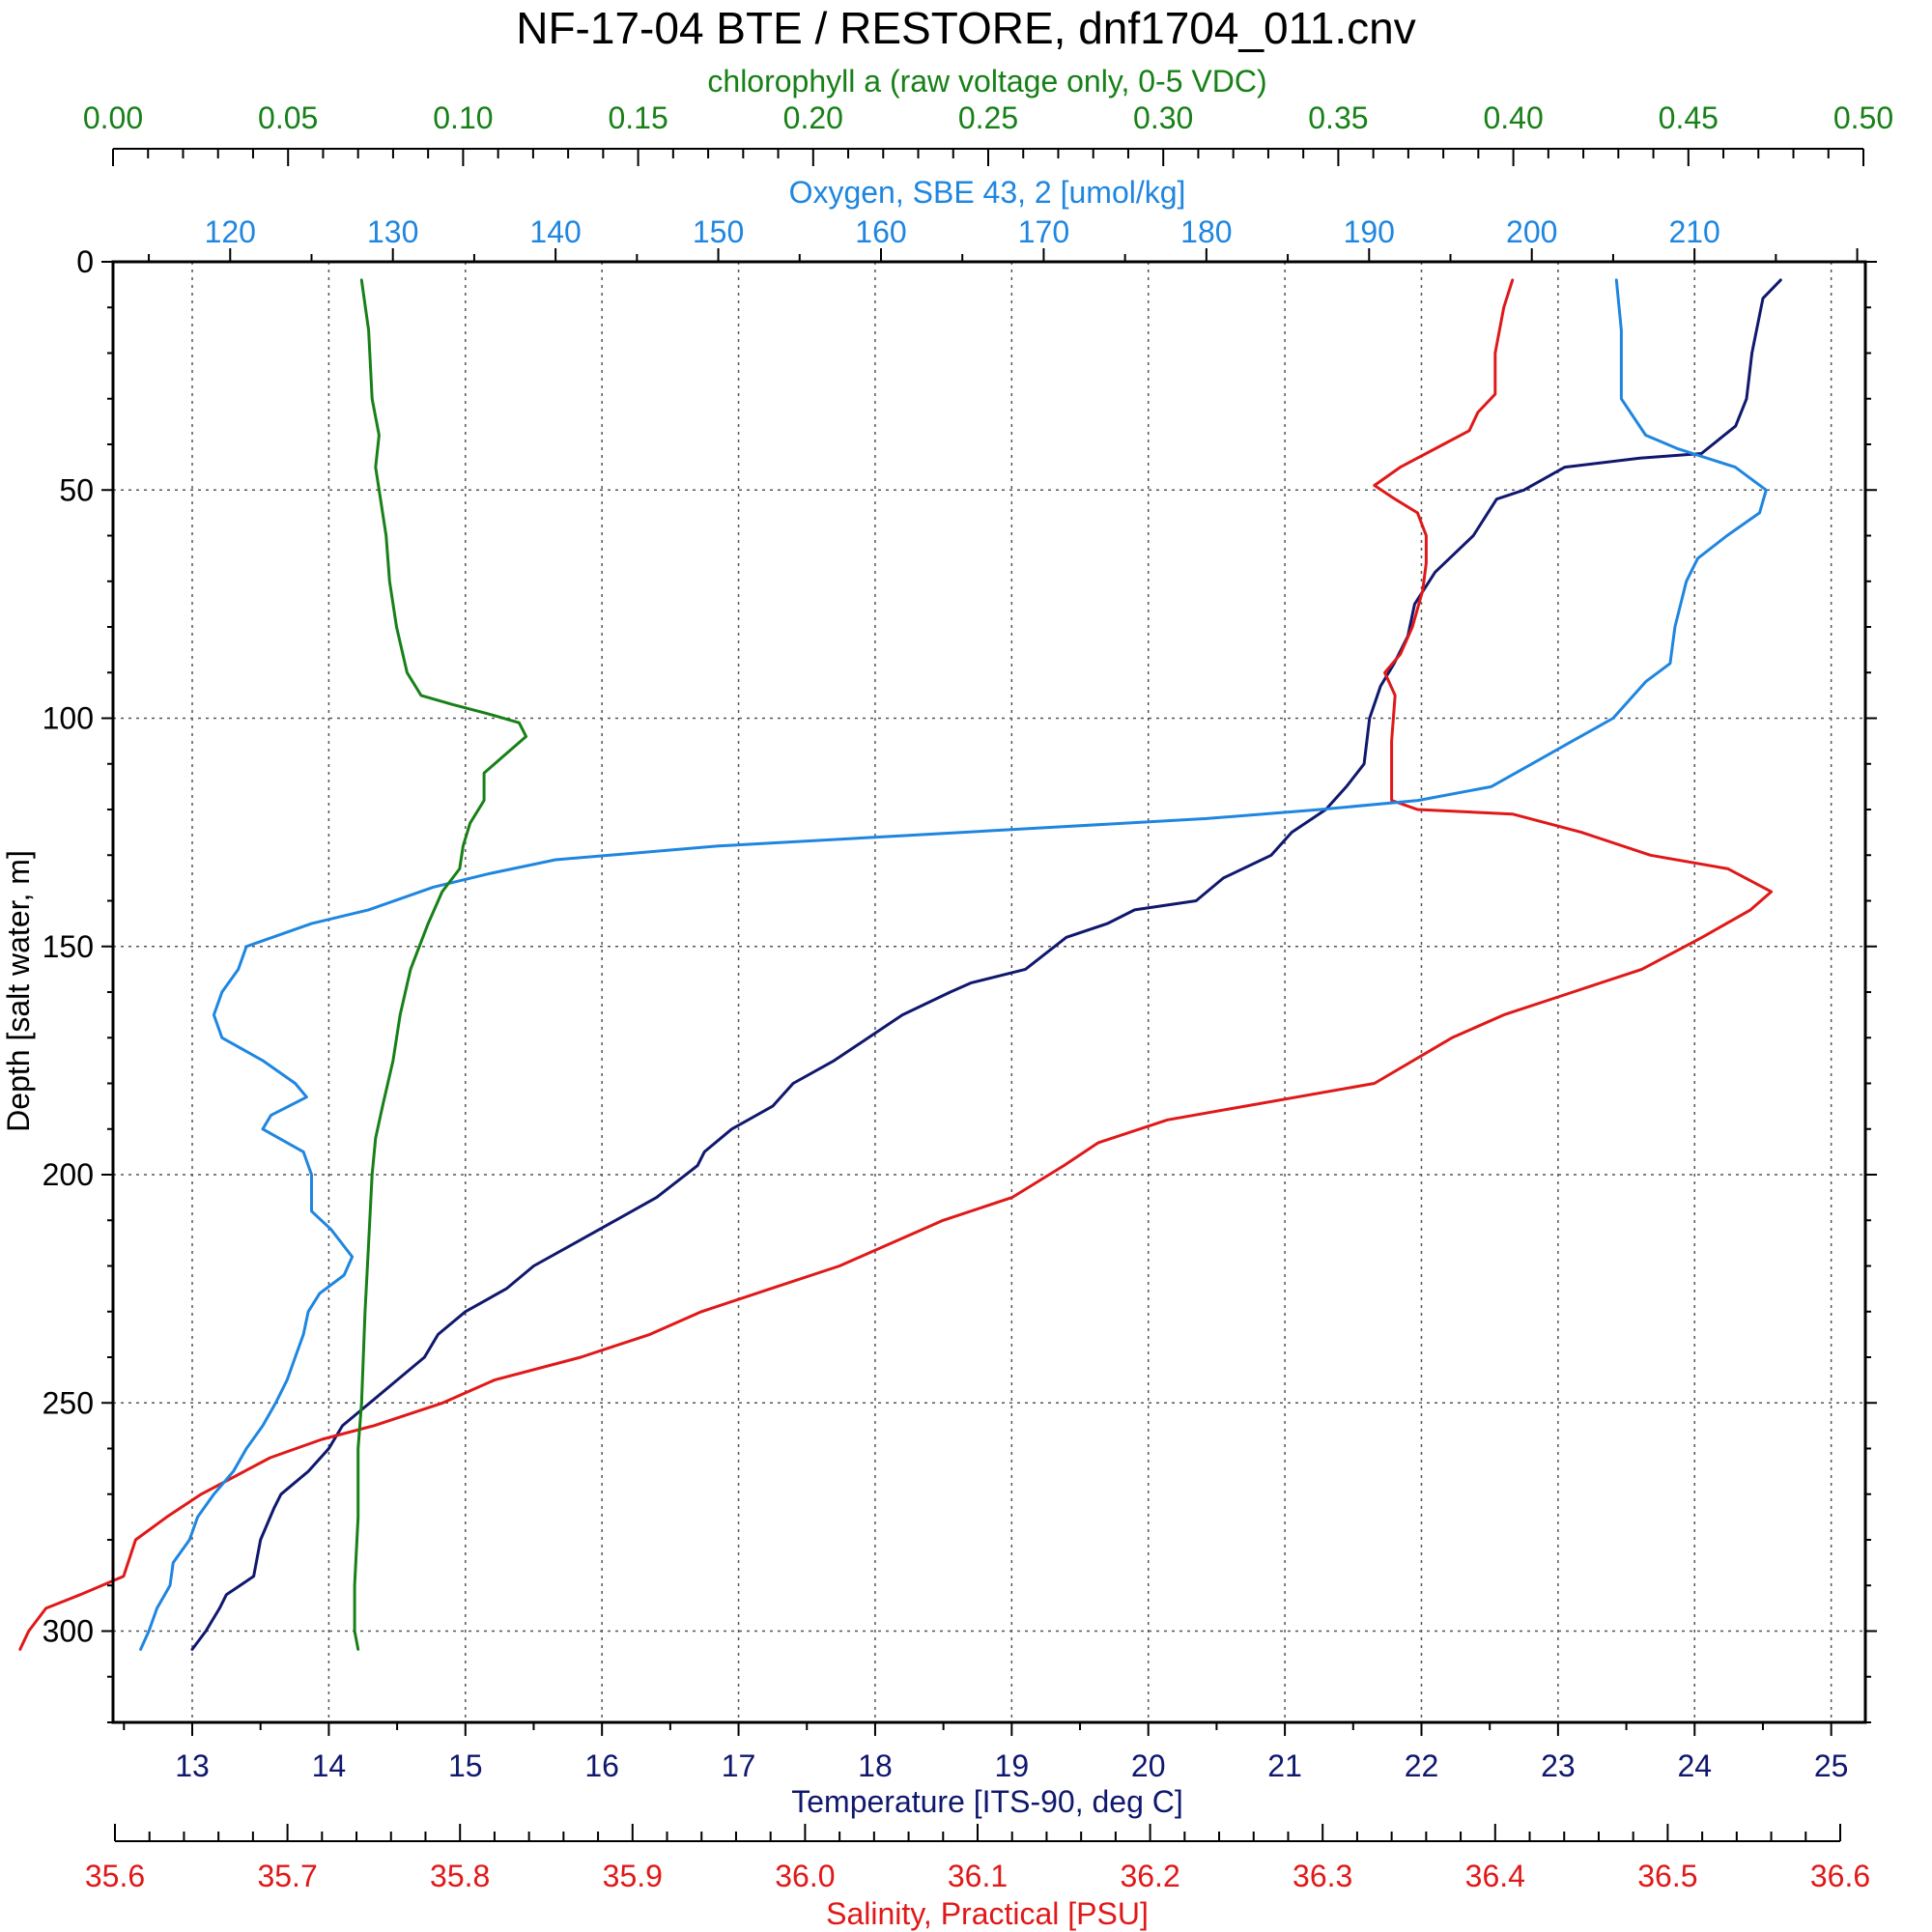 The width and height of the screenshot is (1932, 1932). What do you see at coordinates (987, 1913) in the screenshot?
I see `salinity-axis-label: Salinity, Practical [PSU]` at bounding box center [987, 1913].